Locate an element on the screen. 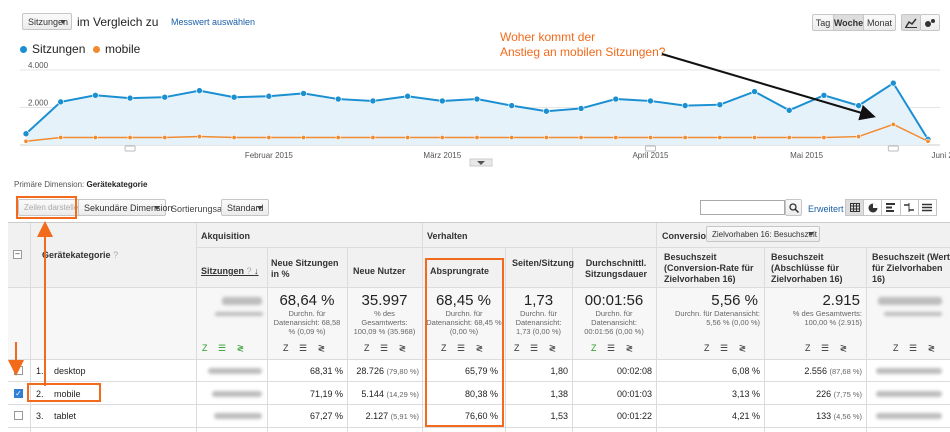 The height and width of the screenshot is (432, 950). header-new-users: Neue Nutzer is located at coordinates (379, 271).